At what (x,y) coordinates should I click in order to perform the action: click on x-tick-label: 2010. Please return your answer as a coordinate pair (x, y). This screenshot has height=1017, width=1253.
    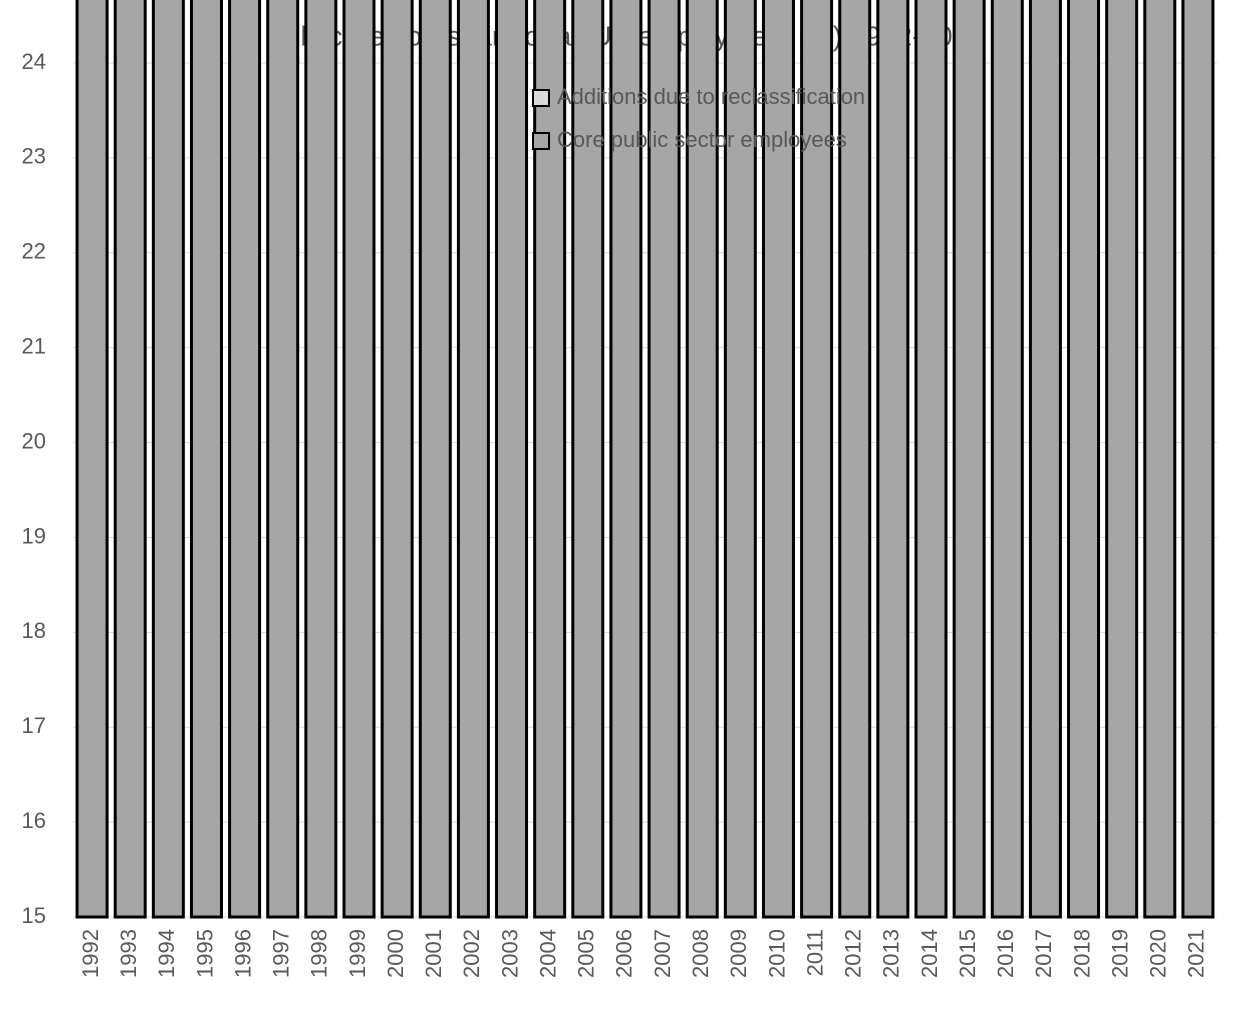
    Looking at the image, I should click on (776, 953).